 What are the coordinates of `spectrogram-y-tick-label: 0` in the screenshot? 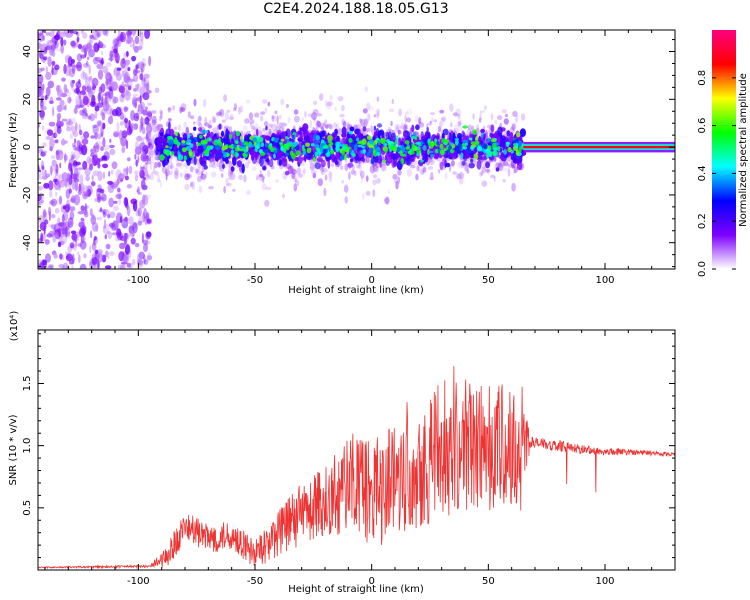 It's located at (27, 147).